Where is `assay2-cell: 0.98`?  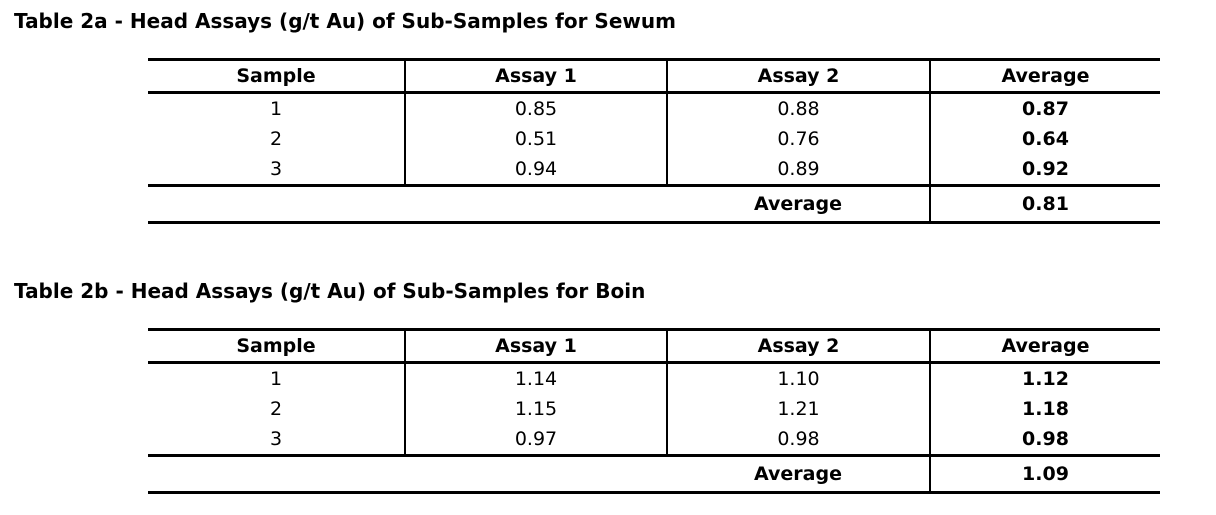 assay2-cell: 0.98 is located at coordinates (798, 440).